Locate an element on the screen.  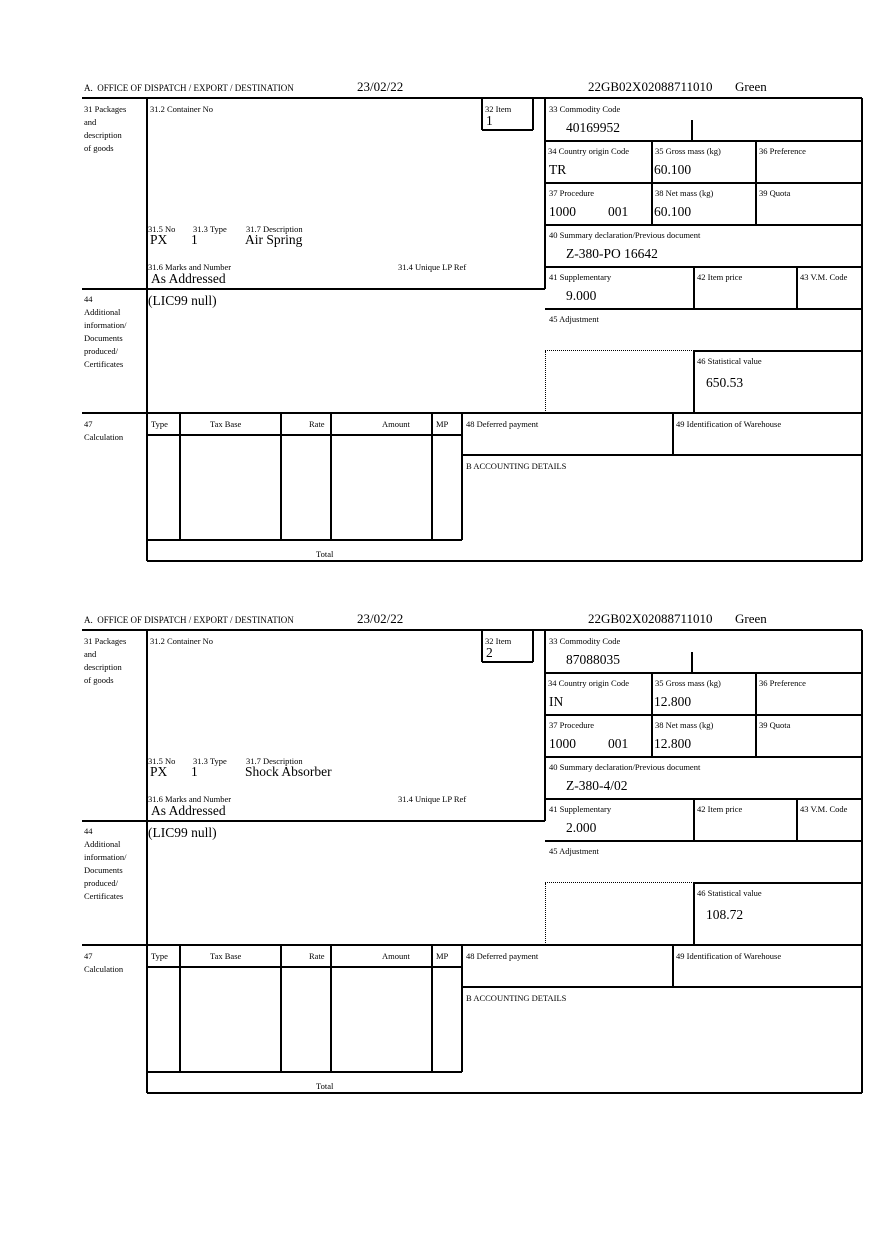
supplementary-units: 9.000 is located at coordinates (581, 295).